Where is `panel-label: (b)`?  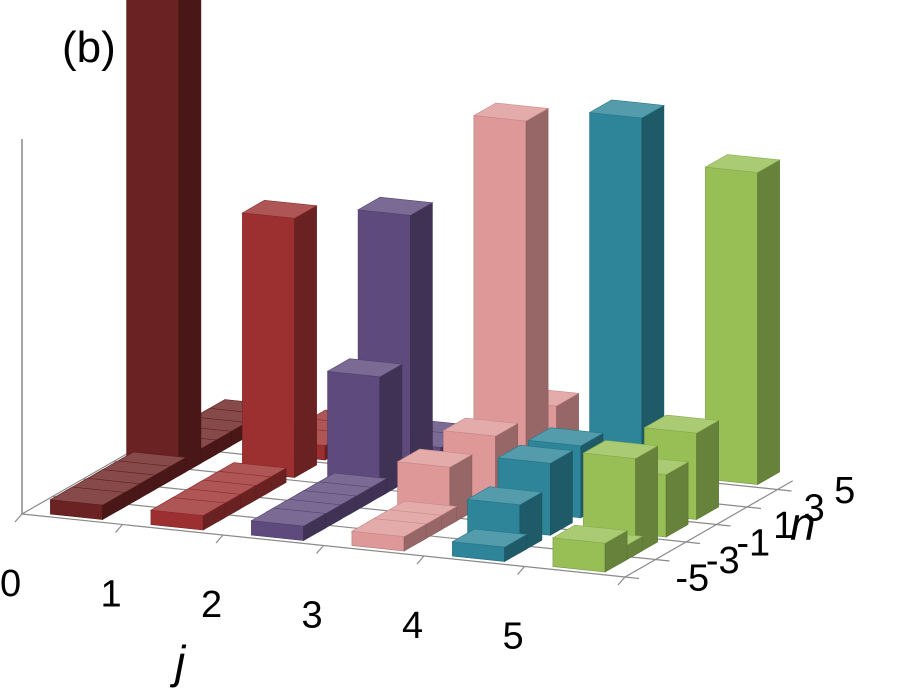 panel-label: (b) is located at coordinates (89, 47).